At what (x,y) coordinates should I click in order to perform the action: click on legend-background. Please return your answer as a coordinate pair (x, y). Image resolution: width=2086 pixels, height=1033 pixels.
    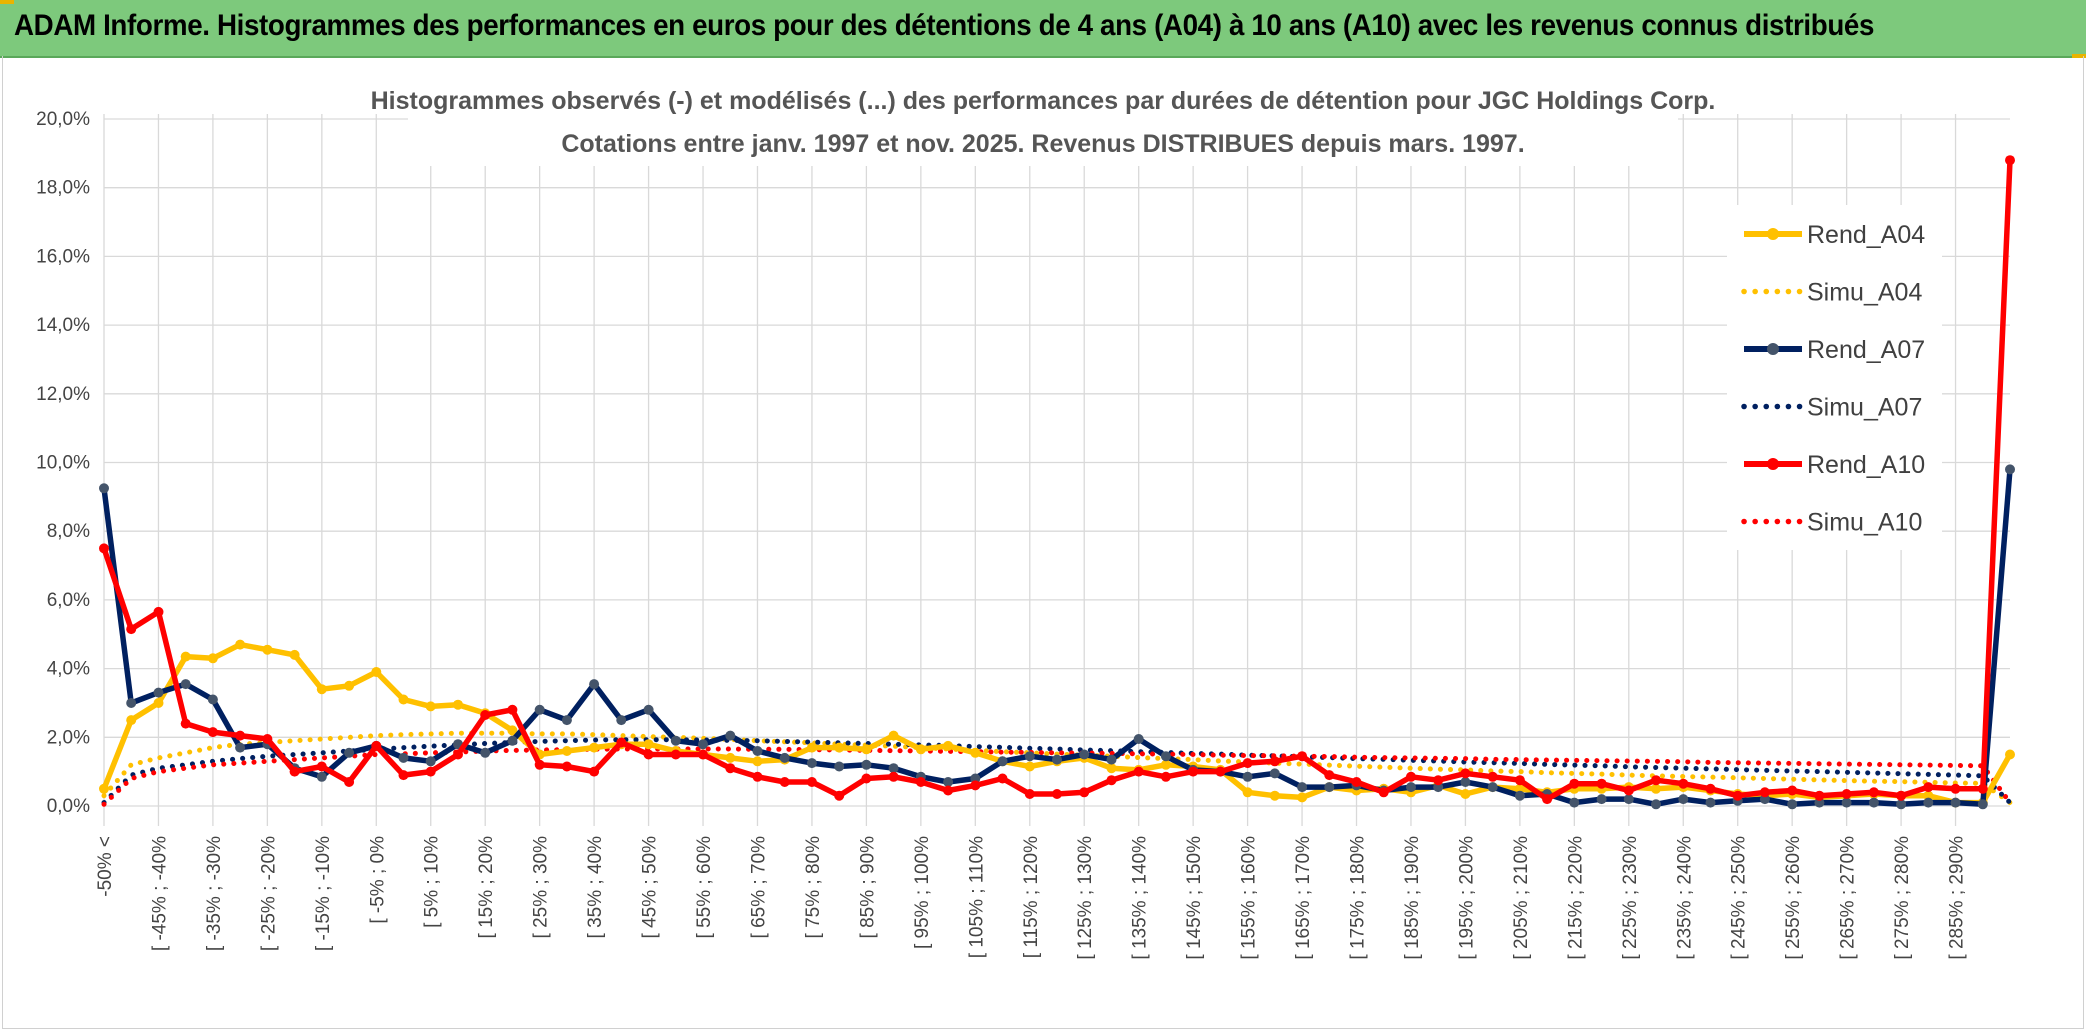
    Looking at the image, I should click on (1834, 377).